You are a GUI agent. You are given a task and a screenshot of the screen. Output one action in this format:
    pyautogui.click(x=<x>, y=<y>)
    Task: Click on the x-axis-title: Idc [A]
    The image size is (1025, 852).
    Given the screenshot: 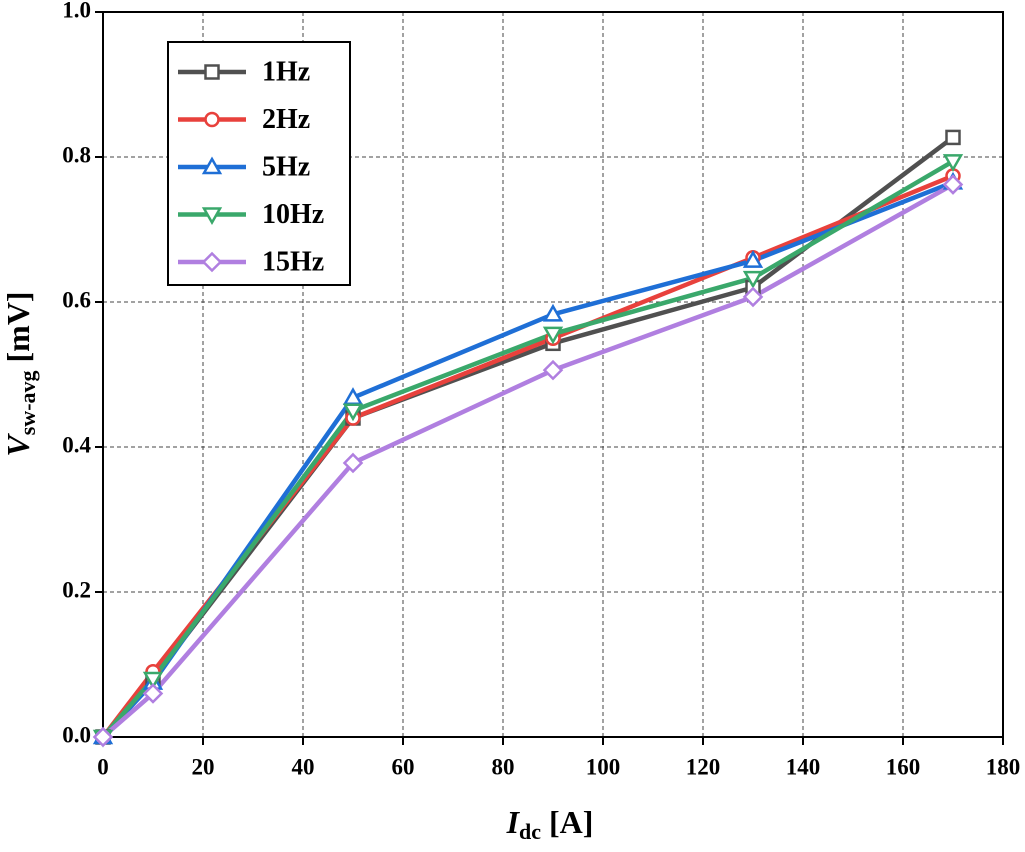 What is the action you would take?
    pyautogui.click(x=550, y=824)
    